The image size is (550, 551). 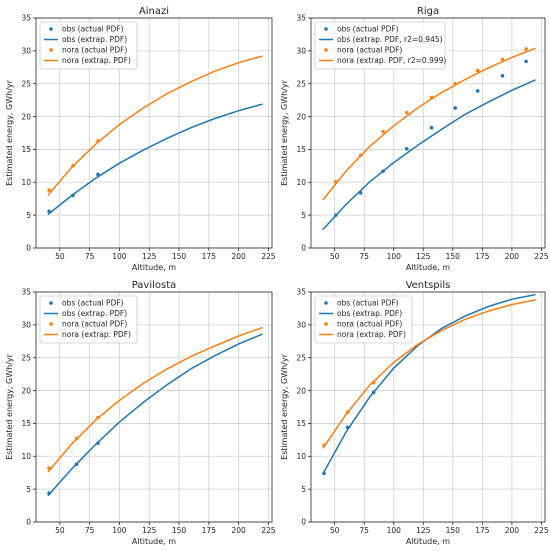 I want to click on chart-title: Pavilosta, so click(x=154, y=285).